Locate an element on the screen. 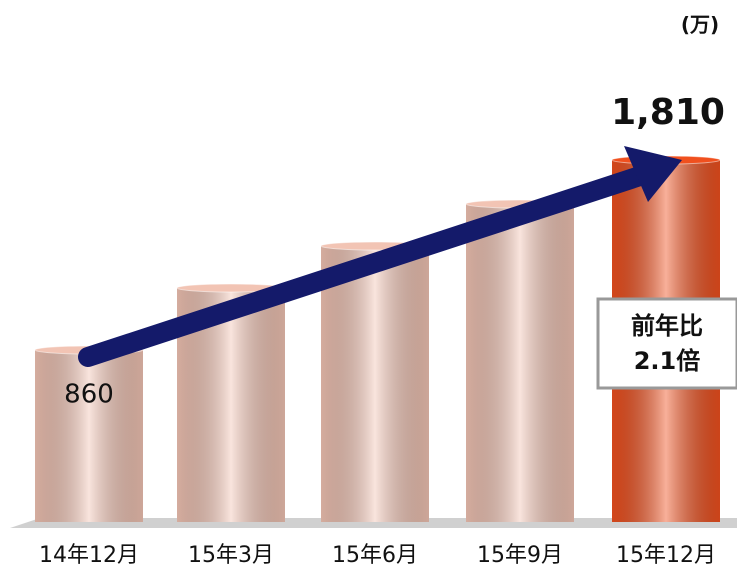 This screenshot has height=573, width=737. value-label: 860 is located at coordinates (89, 395).